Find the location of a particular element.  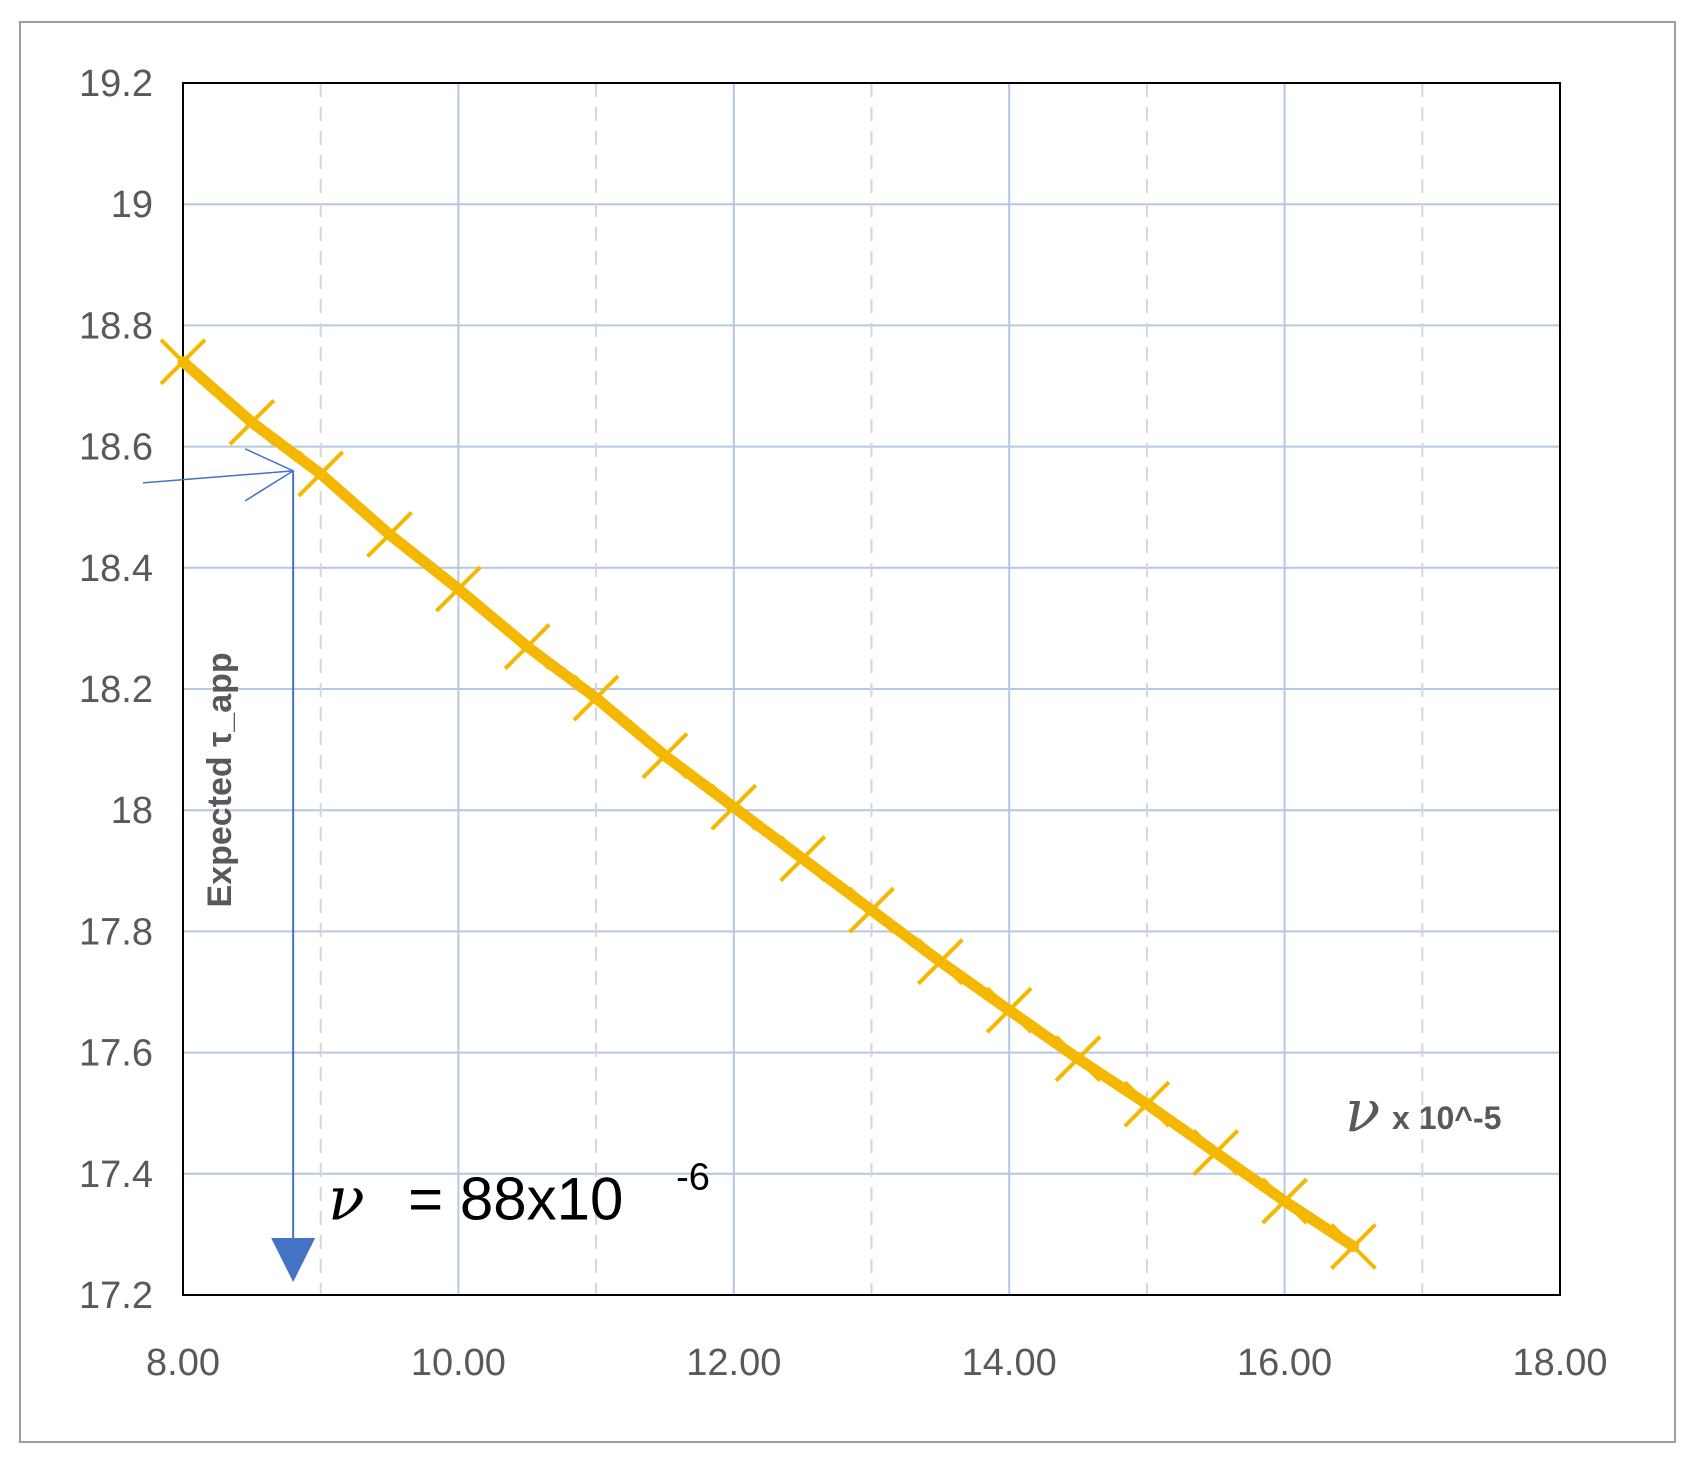

y-axis-ticks: 17.2 17.4 17.6 17.8 18 18.2 18.4 18.6 18.8 19 19.2 is located at coordinates (116, 690).